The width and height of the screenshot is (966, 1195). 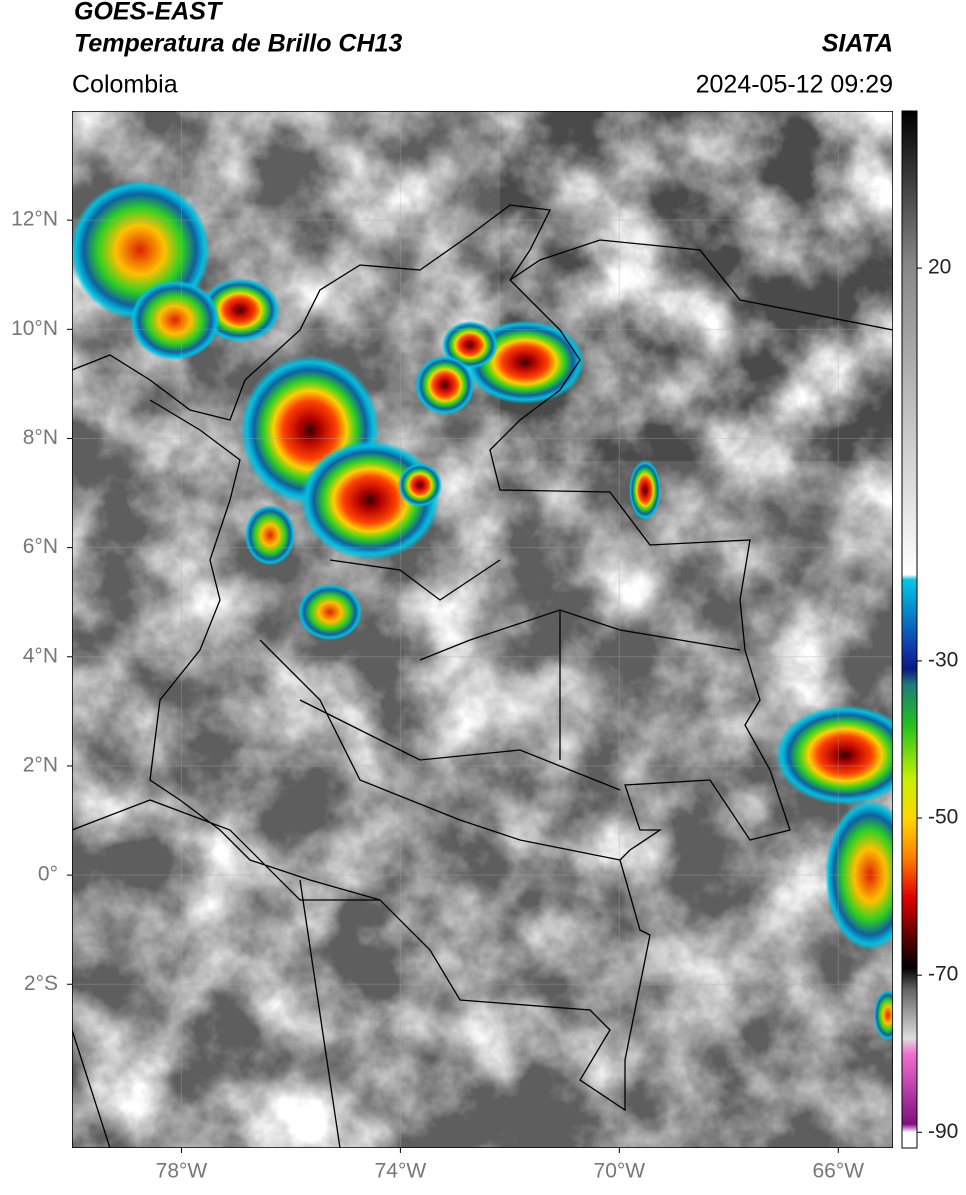 I want to click on lon-tick-label: 74°W, so click(x=401, y=1171).